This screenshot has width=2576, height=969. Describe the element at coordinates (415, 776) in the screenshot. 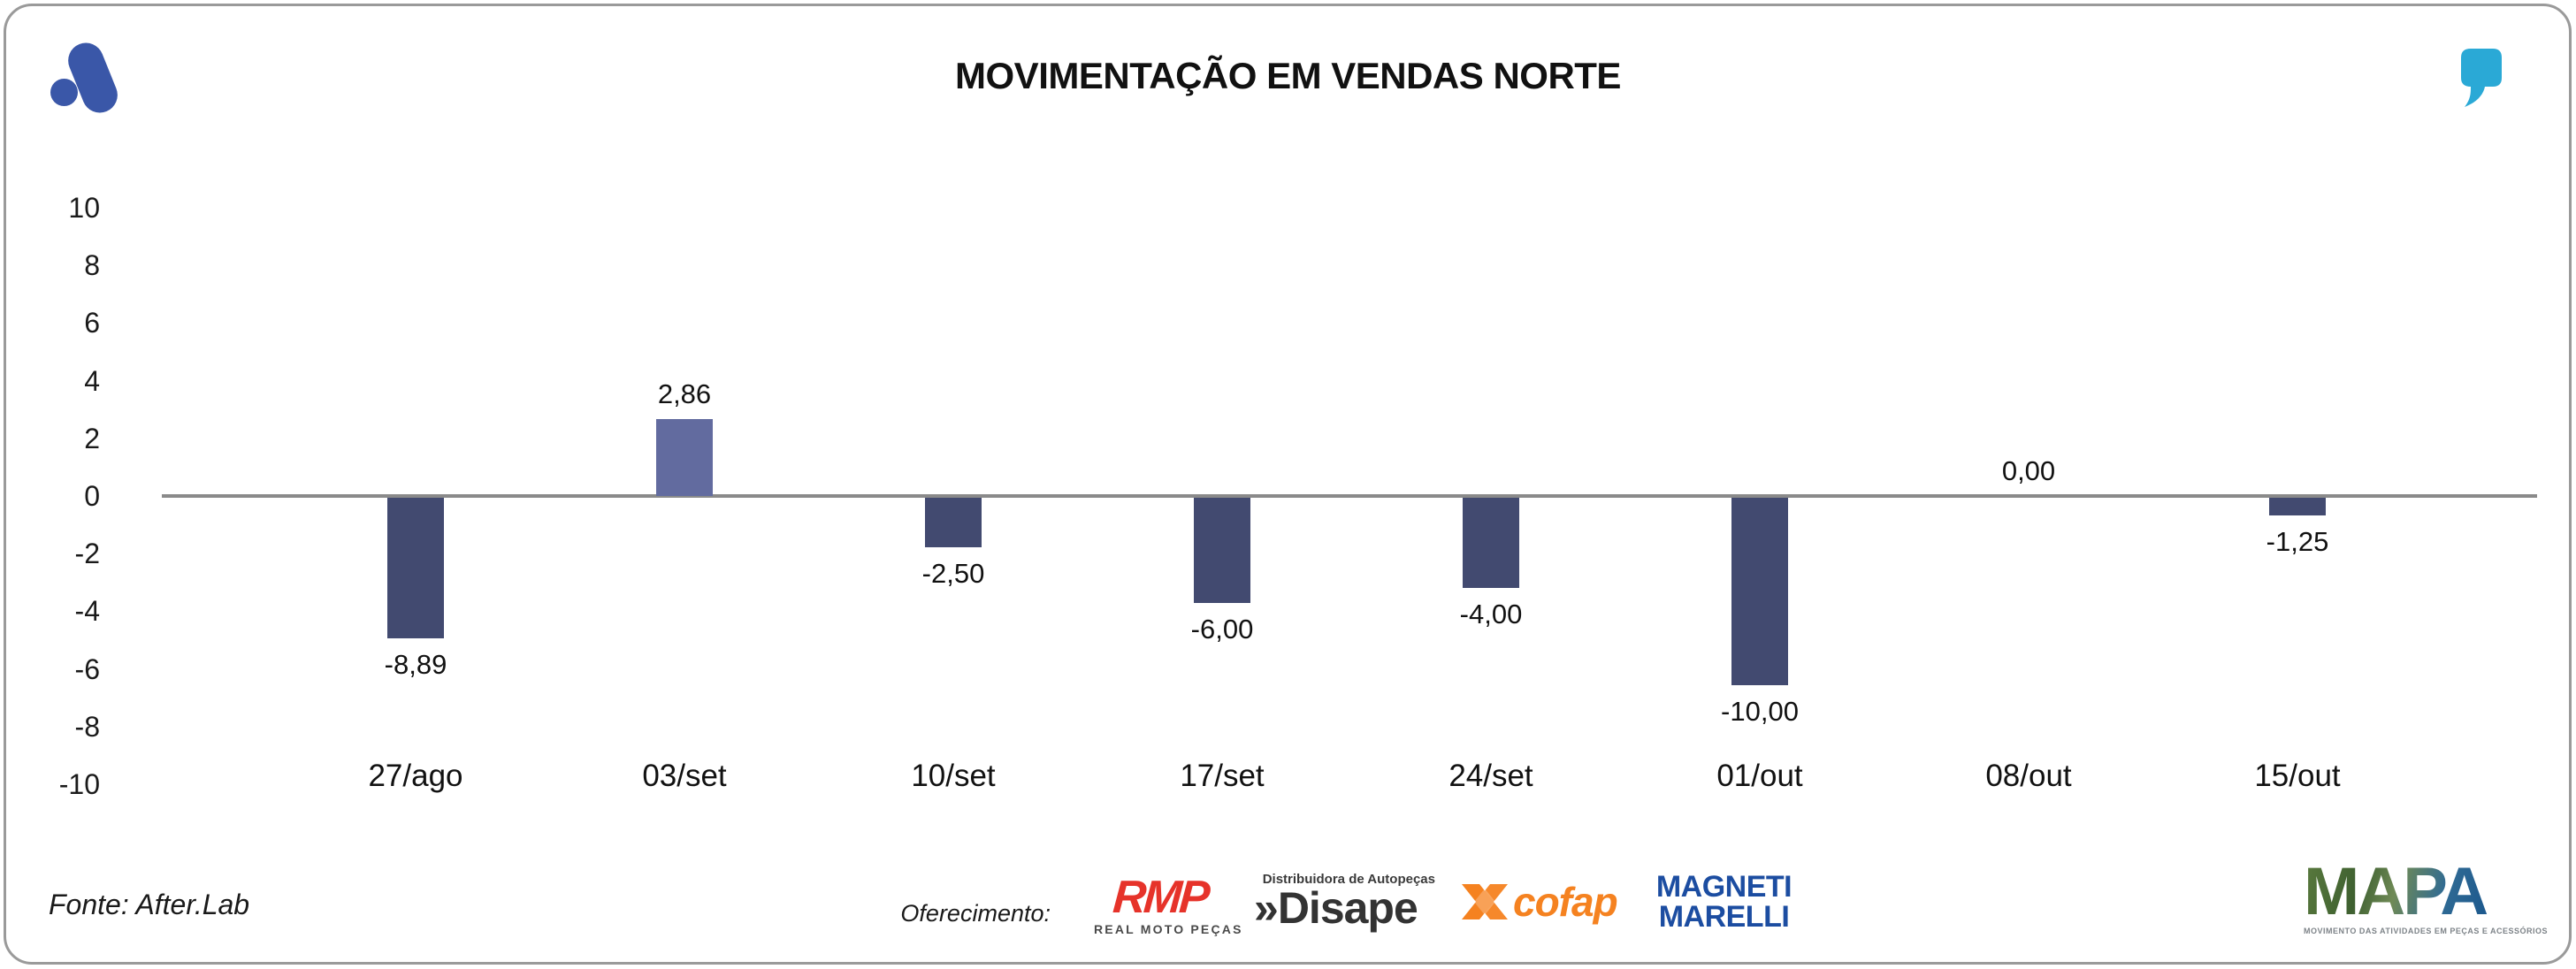

I see `category-label-27-ago: 27/ago` at that location.